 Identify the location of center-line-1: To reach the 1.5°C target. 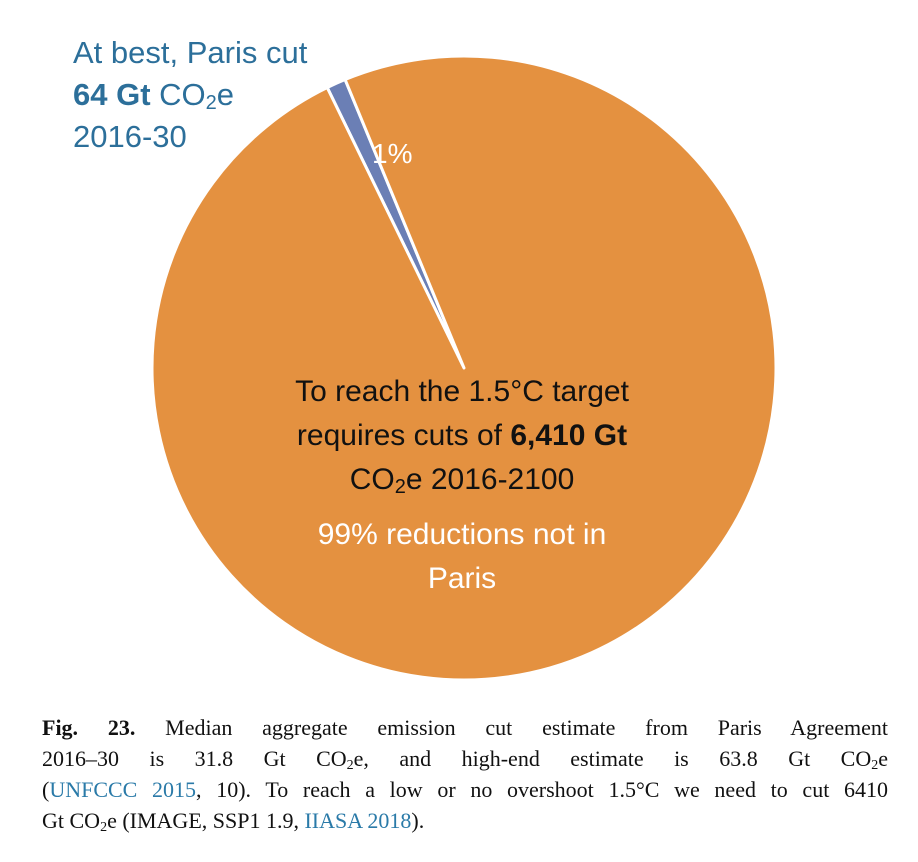
(462, 391).